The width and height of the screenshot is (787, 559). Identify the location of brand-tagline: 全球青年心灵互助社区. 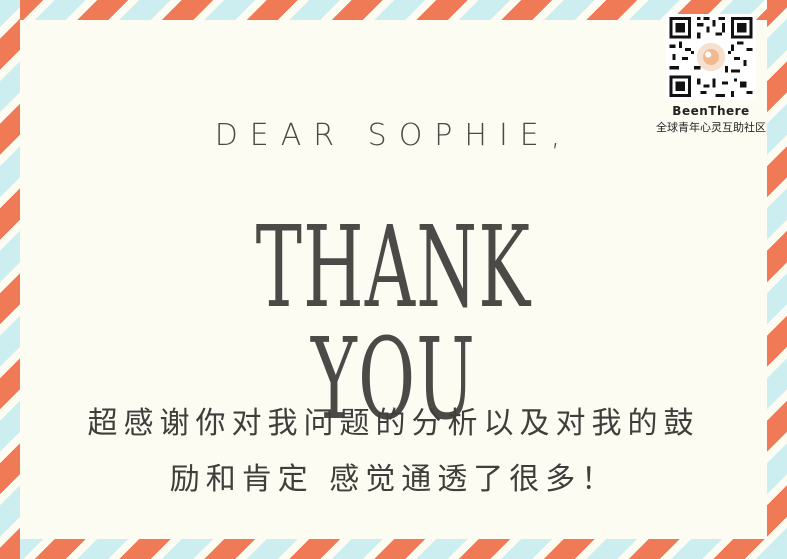
(711, 127).